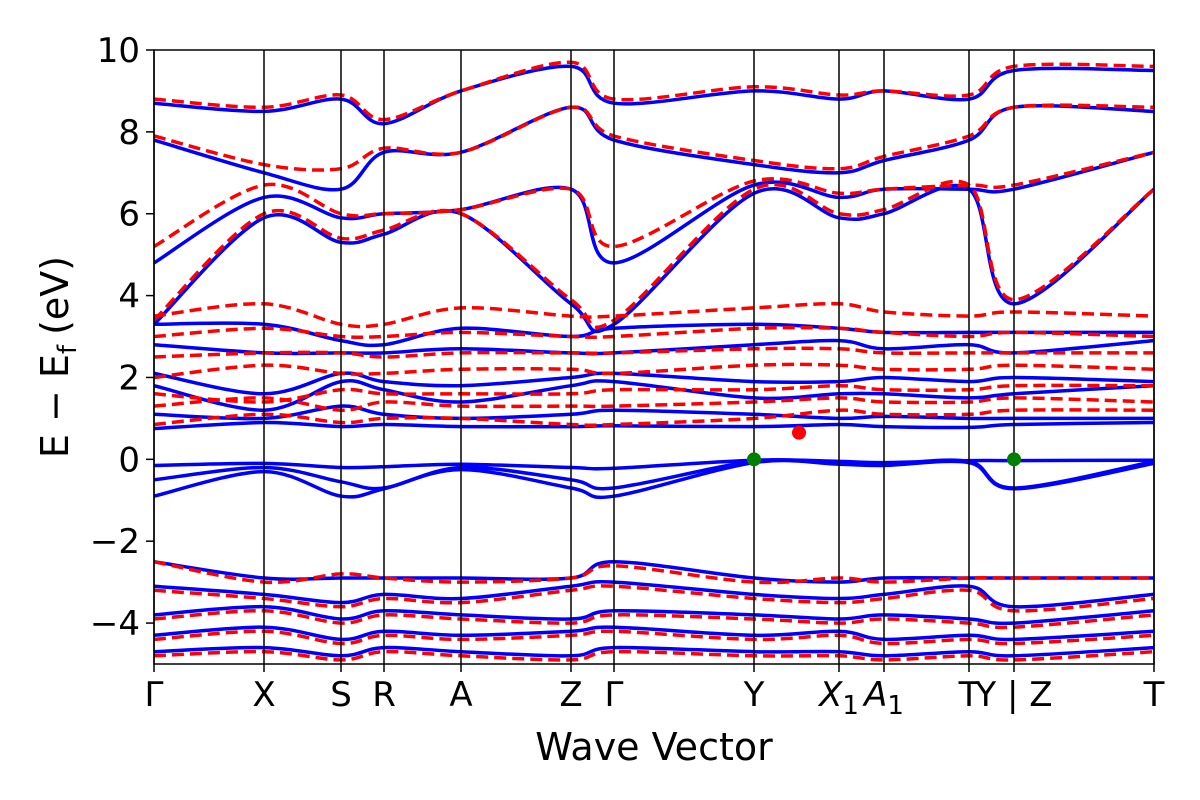 The height and width of the screenshot is (800, 1200). Describe the element at coordinates (754, 695) in the screenshot. I see `x-tick-label: Y` at that location.